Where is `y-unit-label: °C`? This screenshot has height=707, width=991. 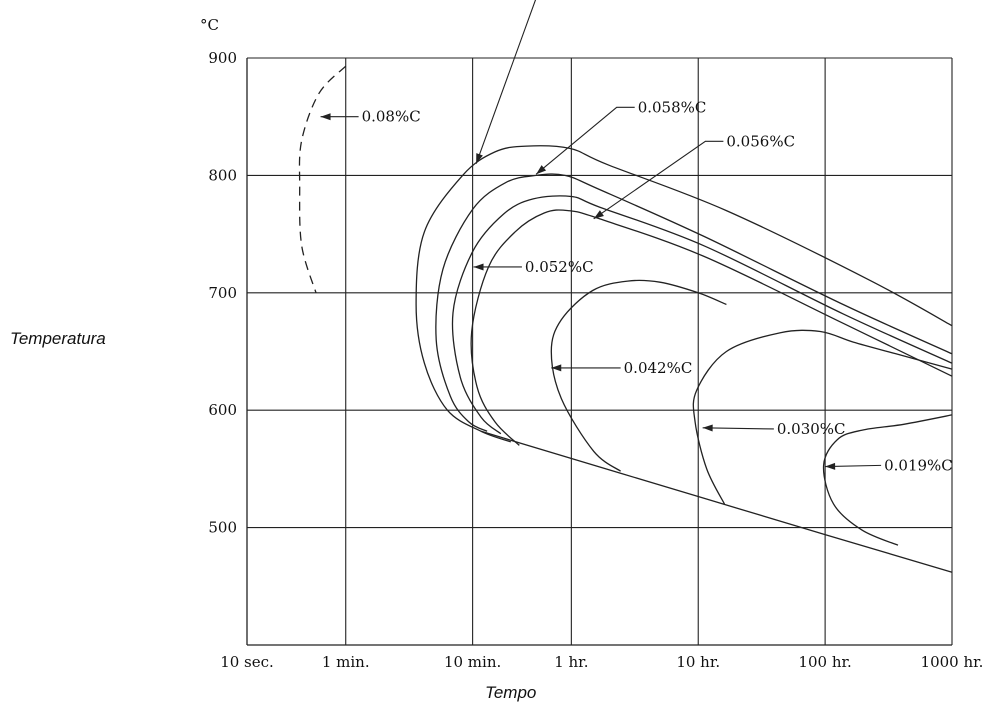 y-unit-label: °C is located at coordinates (209, 25).